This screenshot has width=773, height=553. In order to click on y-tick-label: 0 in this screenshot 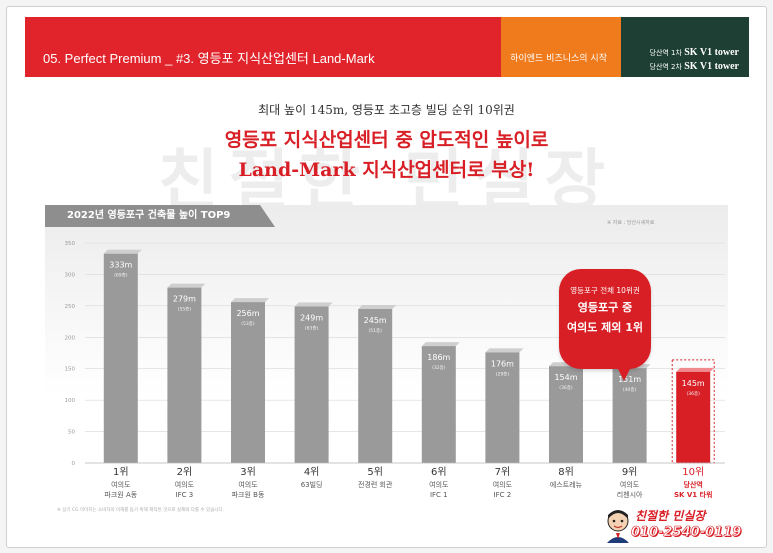, I will do `click(74, 464)`.